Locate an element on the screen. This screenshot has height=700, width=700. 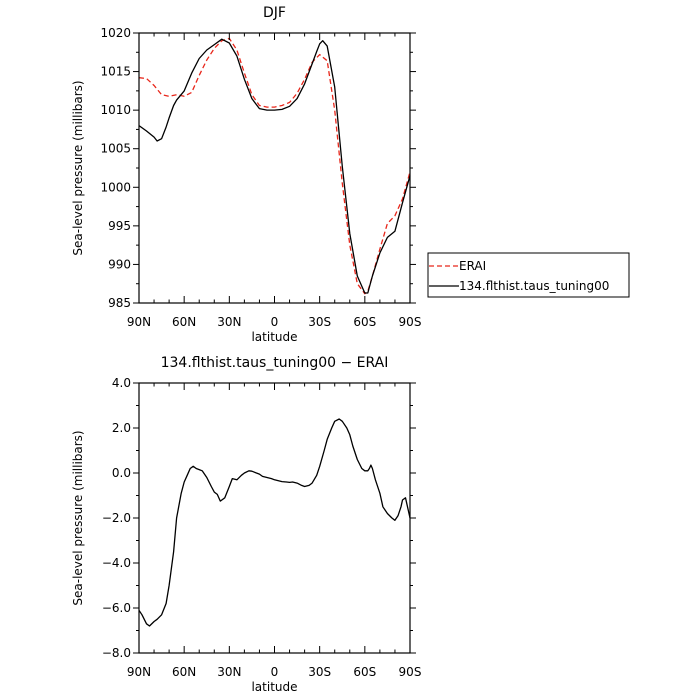
y-tick-label: 985 is located at coordinates (119, 303).